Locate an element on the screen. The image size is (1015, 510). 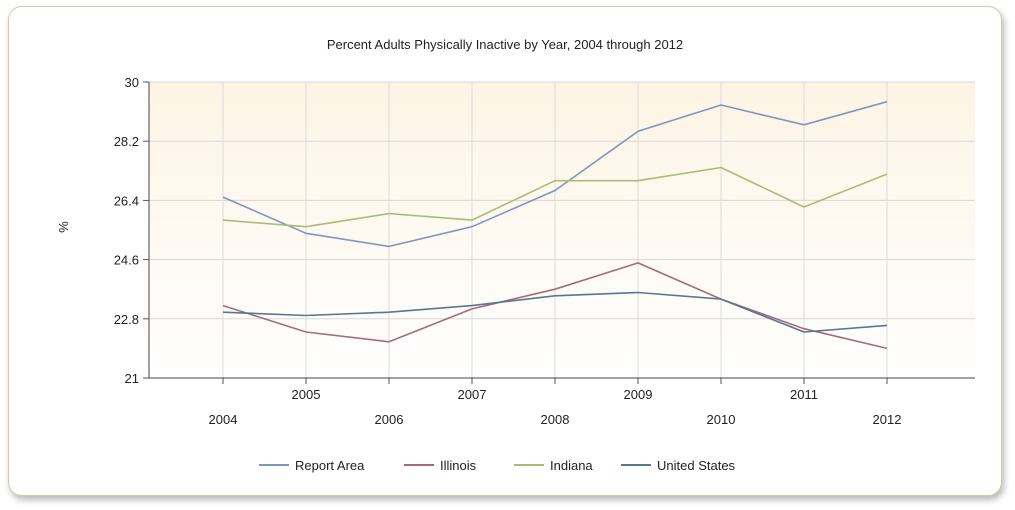
series-line-united-states is located at coordinates (555, 312).